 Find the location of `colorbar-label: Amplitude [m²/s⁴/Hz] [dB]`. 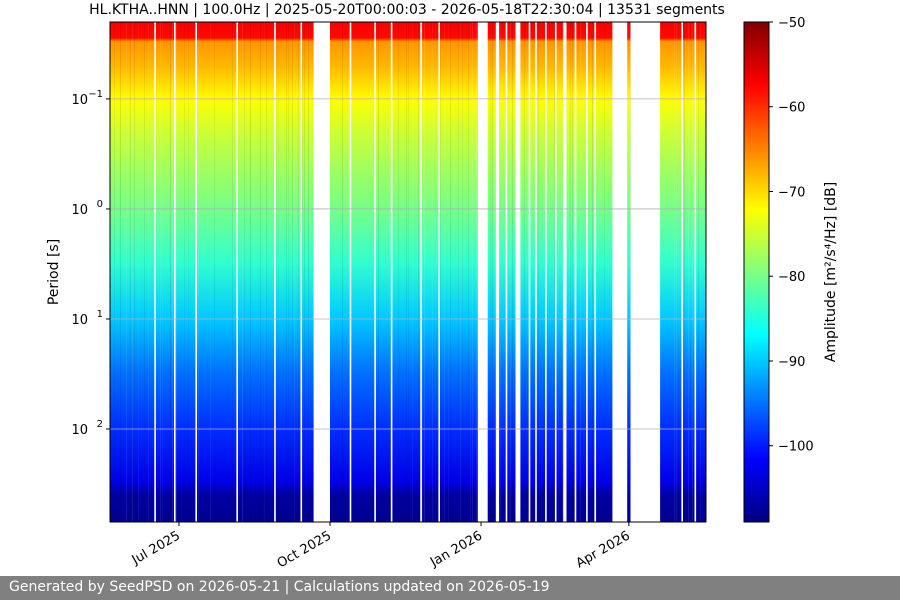

colorbar-label: Amplitude [m²/s⁴/Hz] [dB] is located at coordinates (831, 272).